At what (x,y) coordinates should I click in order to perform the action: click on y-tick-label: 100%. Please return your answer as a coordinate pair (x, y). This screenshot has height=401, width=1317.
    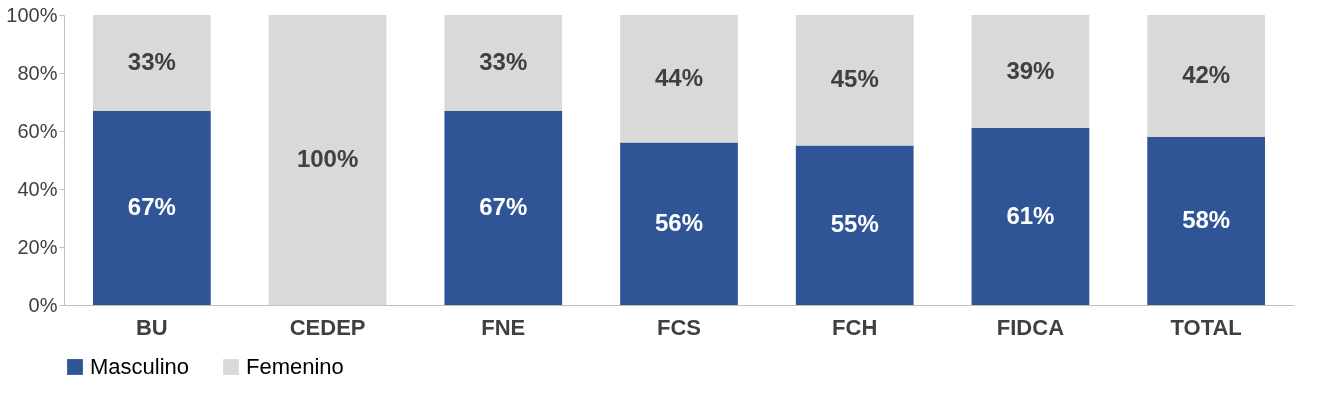
    Looking at the image, I should click on (32, 14).